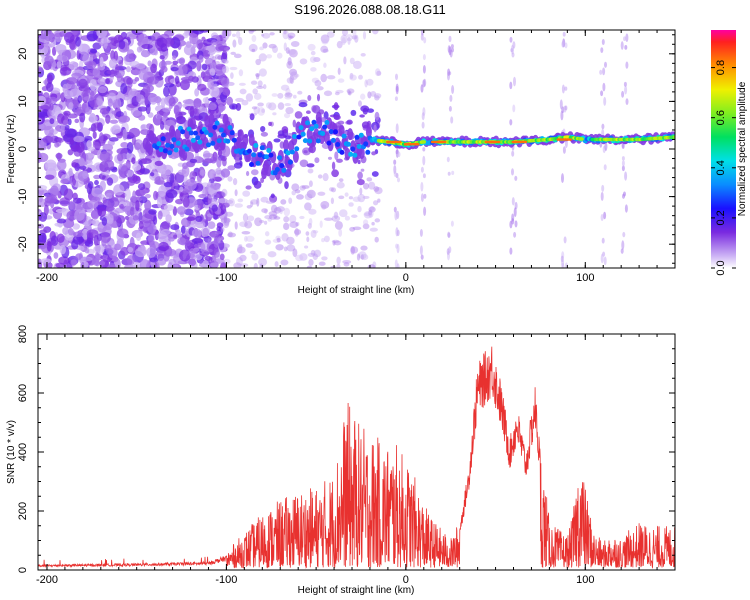  I want to click on tick-label: 0, so click(23, 570).